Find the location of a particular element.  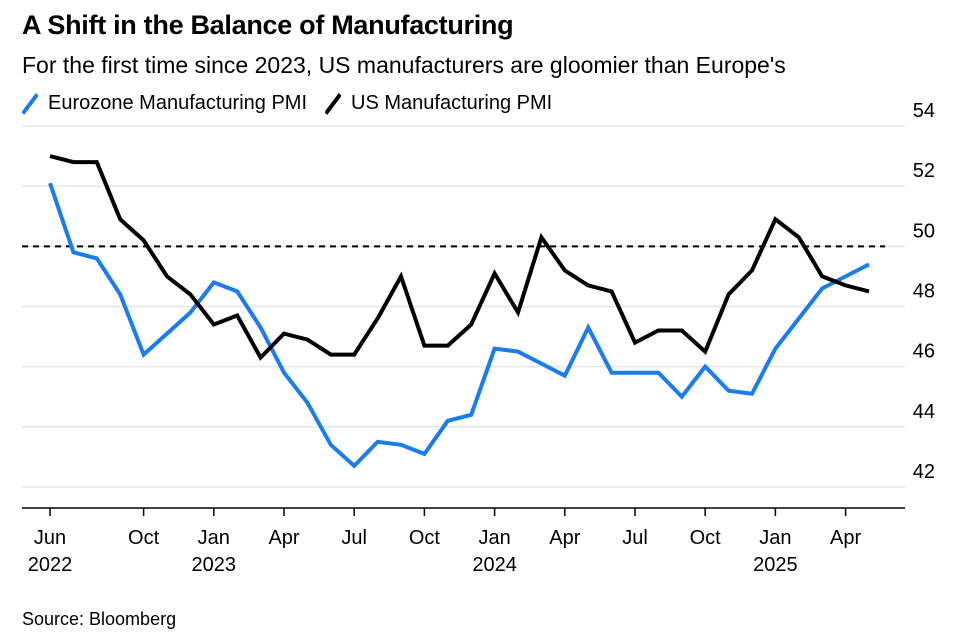

x-tick-label-2025-01: Jan is located at coordinates (775, 538).